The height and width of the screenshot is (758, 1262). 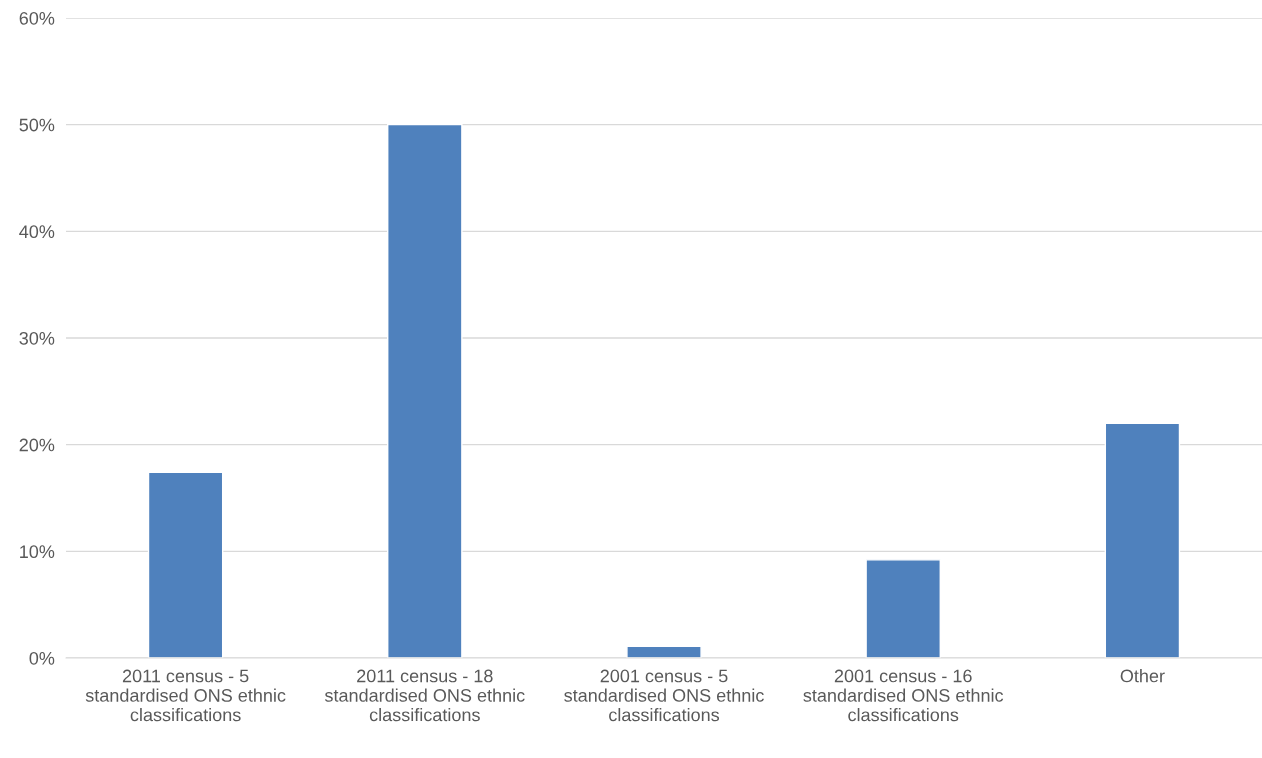 What do you see at coordinates (664, 695) in the screenshot?
I see `x-tick-label: 2001 census - 5 standardised ONS ethnic classifications` at bounding box center [664, 695].